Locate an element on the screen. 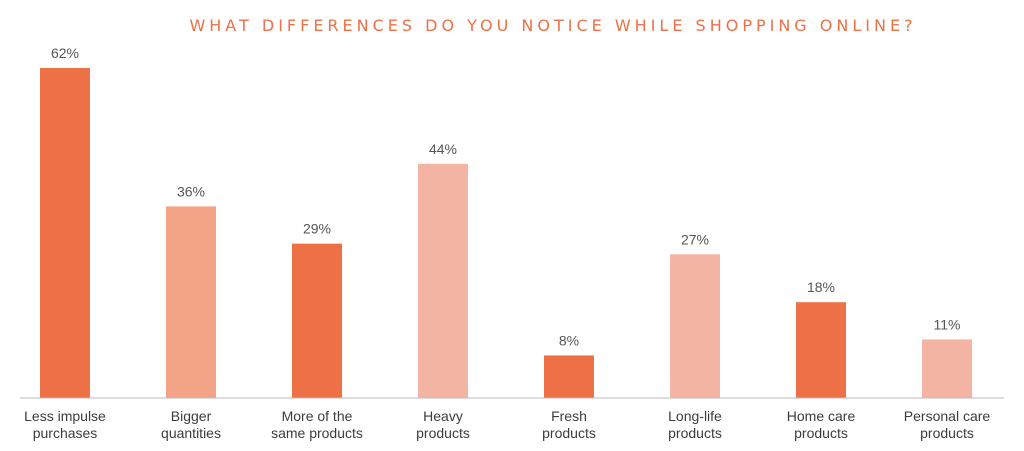 The height and width of the screenshot is (451, 1024). bar-value-label: 62% is located at coordinates (65, 53).